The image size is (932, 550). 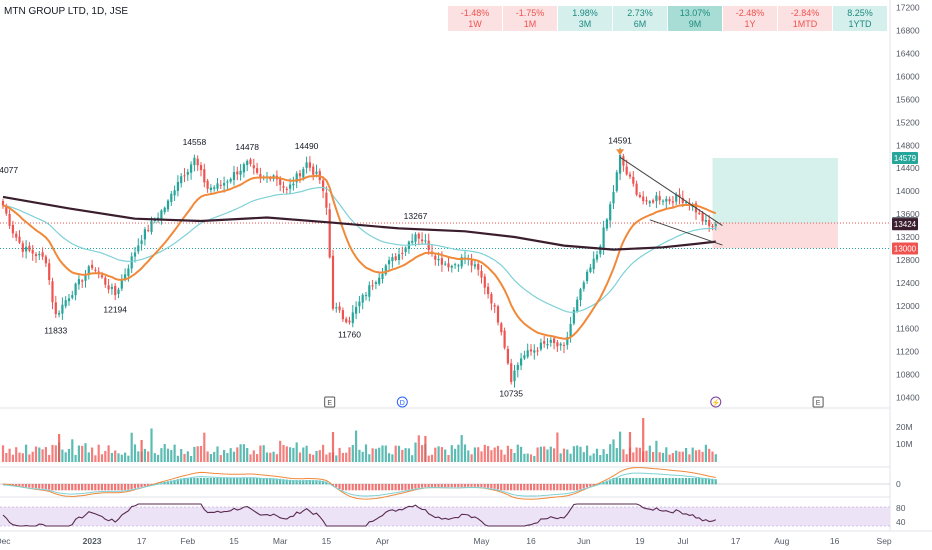 I want to click on perf-period: 1MTD, so click(x=805, y=24).